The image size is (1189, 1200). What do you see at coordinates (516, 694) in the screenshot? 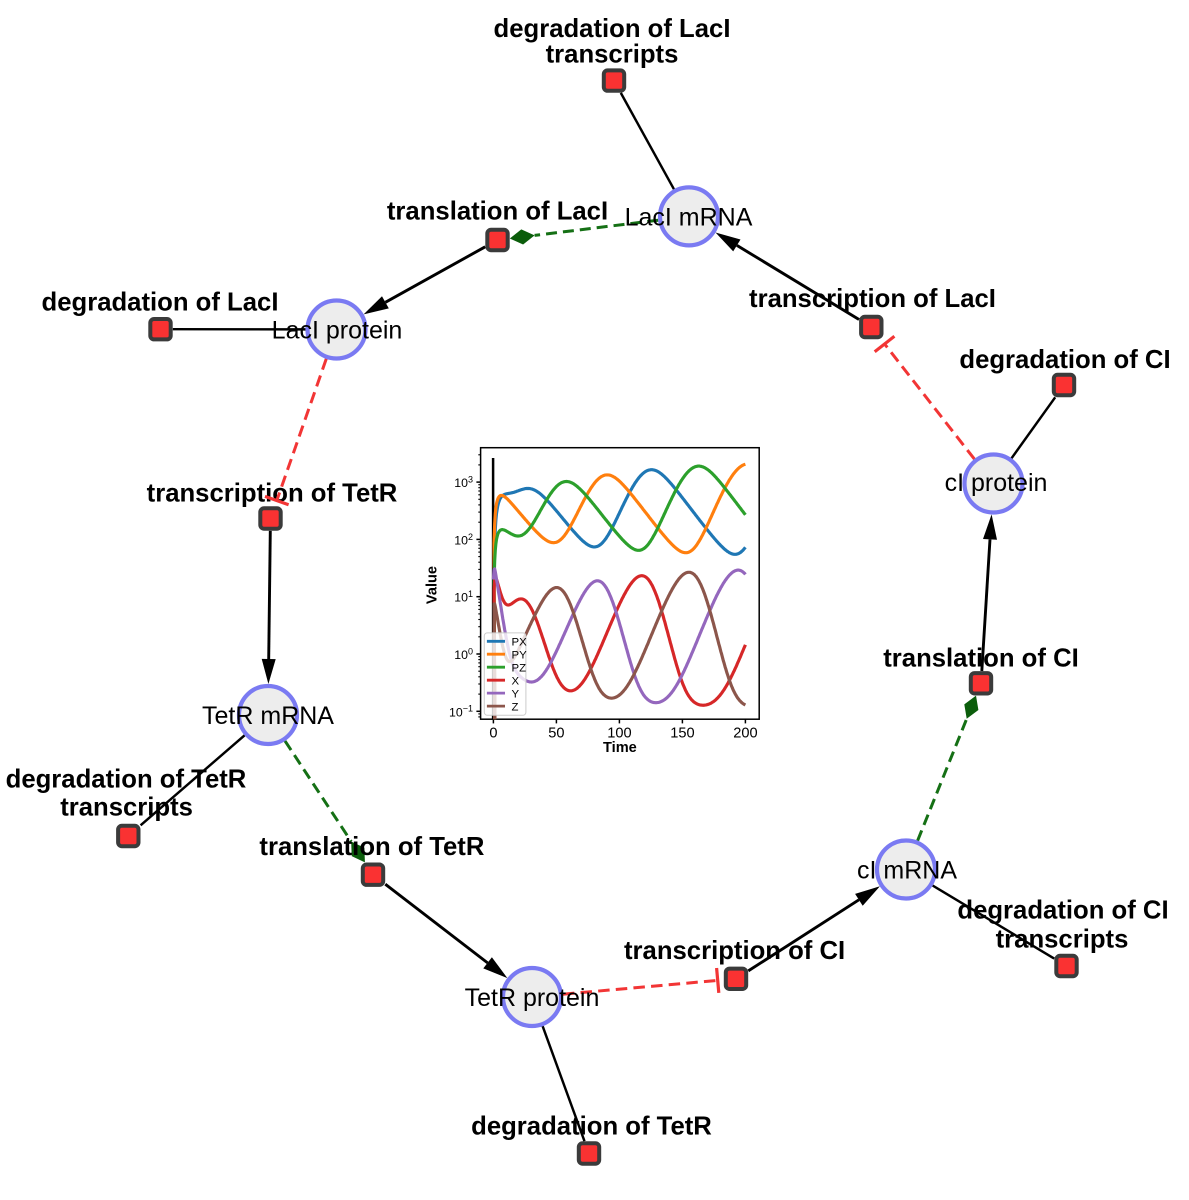
I see `svg-text: Y` at bounding box center [516, 694].